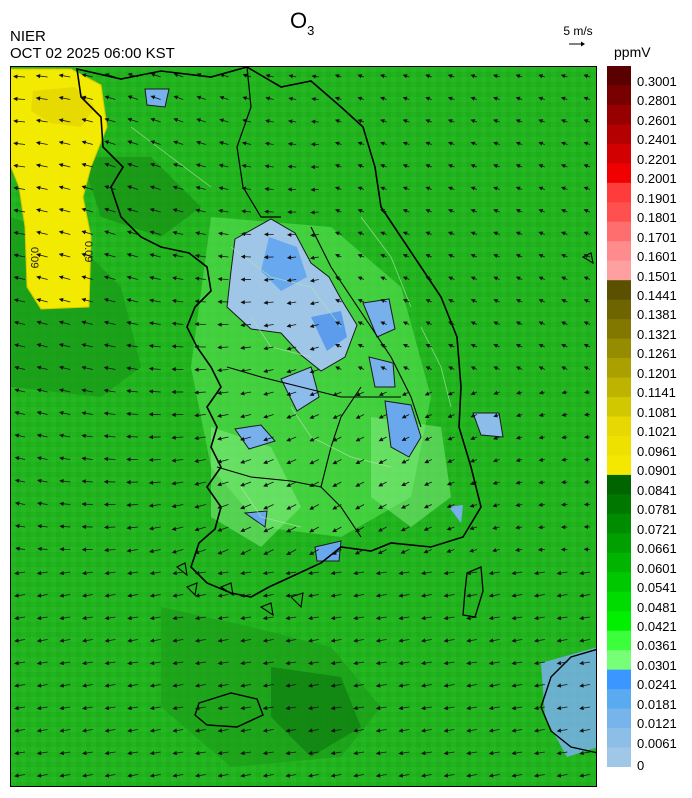  What do you see at coordinates (657, 490) in the screenshot?
I see `colorbar-tick-label: 0.0841` at bounding box center [657, 490].